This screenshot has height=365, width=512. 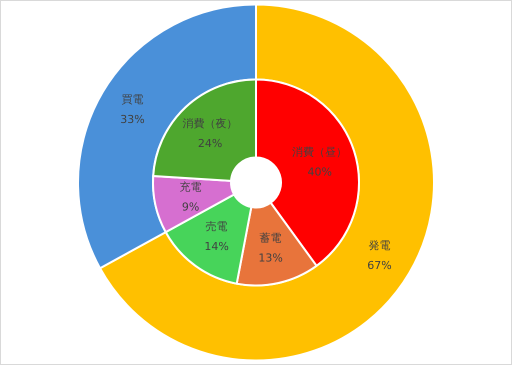 I want to click on data-label: 24%, so click(x=210, y=143).